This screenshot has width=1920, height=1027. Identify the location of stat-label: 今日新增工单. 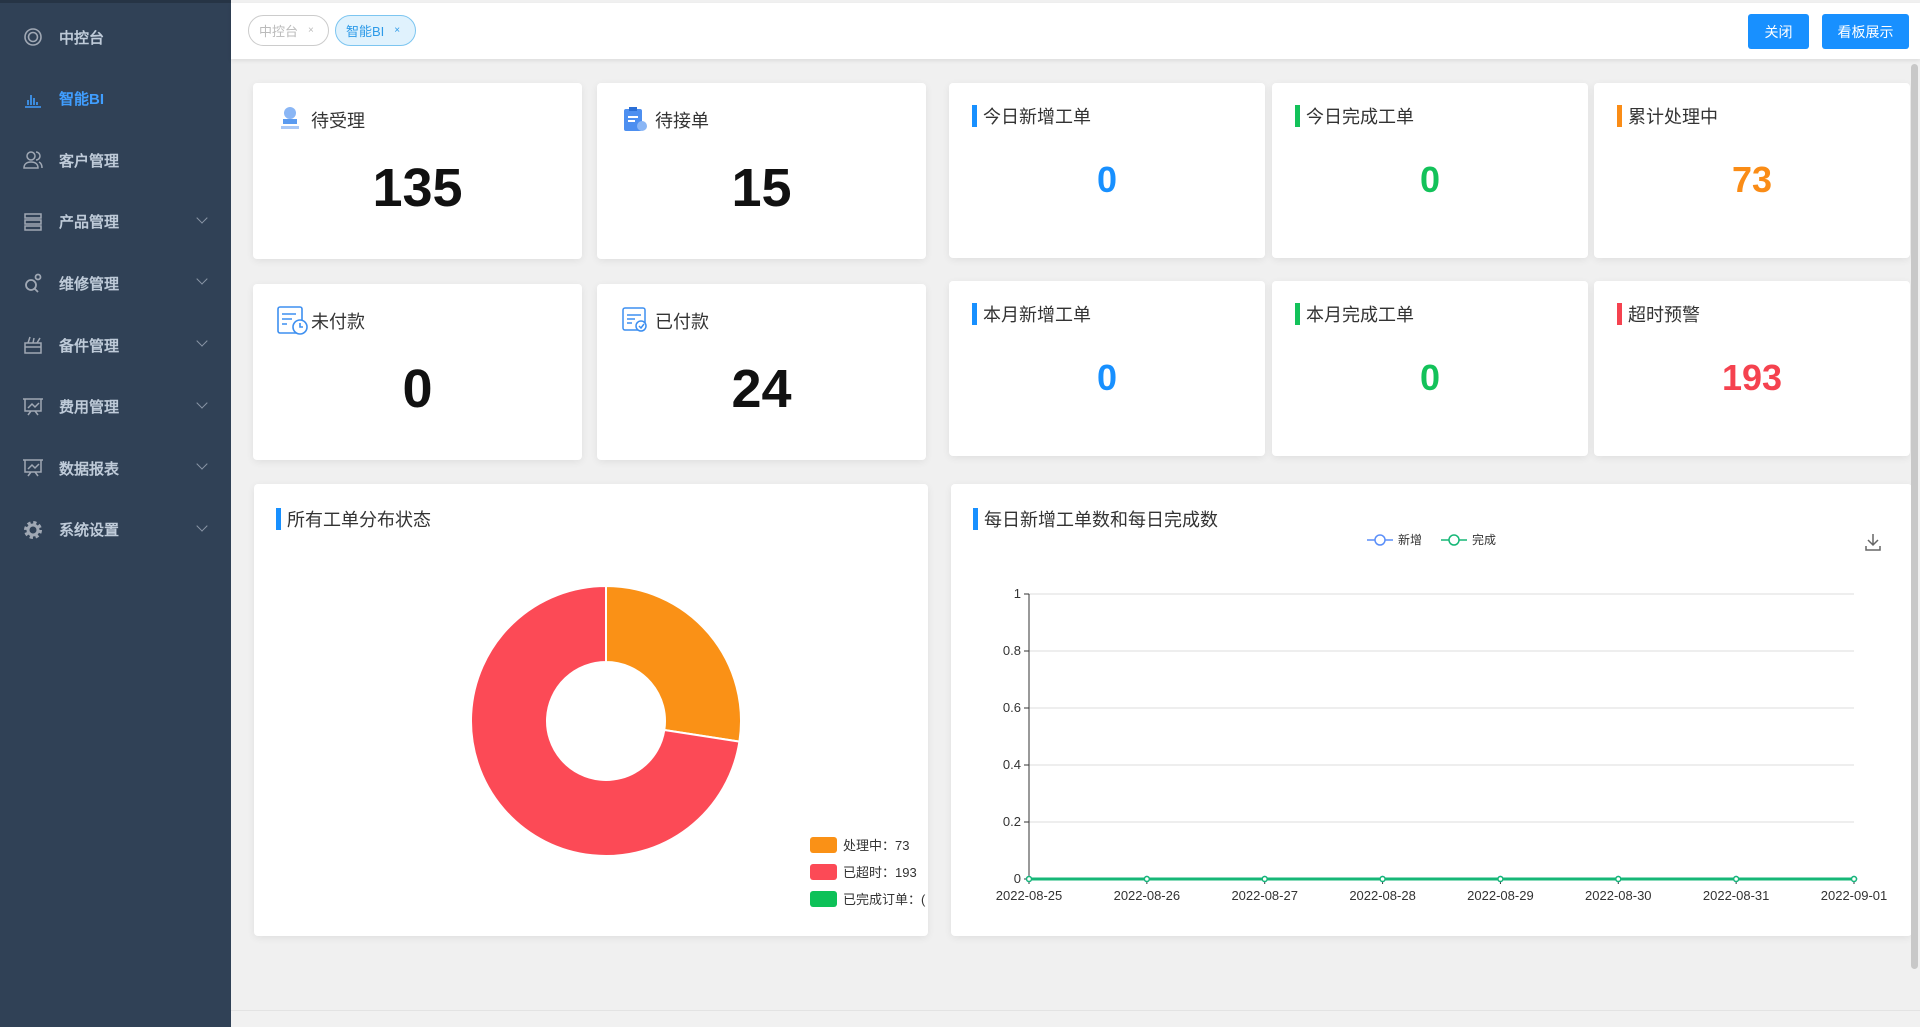
(1037, 117).